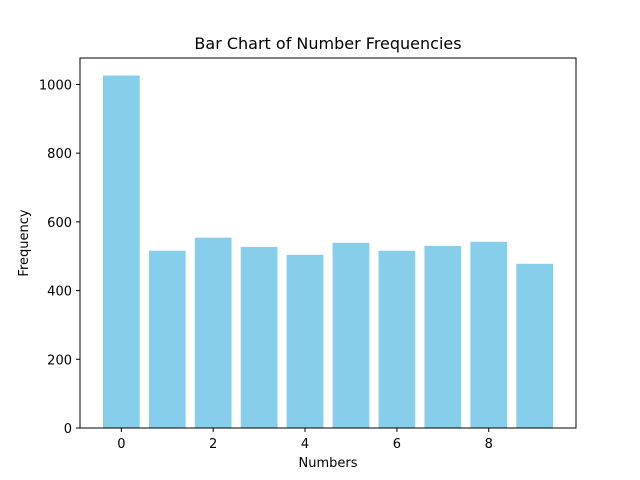 Image resolution: width=640 pixels, height=480 pixels. Describe the element at coordinates (327, 43) in the screenshot. I see `chart-title: Bar Chart of Number Frequencies` at that location.